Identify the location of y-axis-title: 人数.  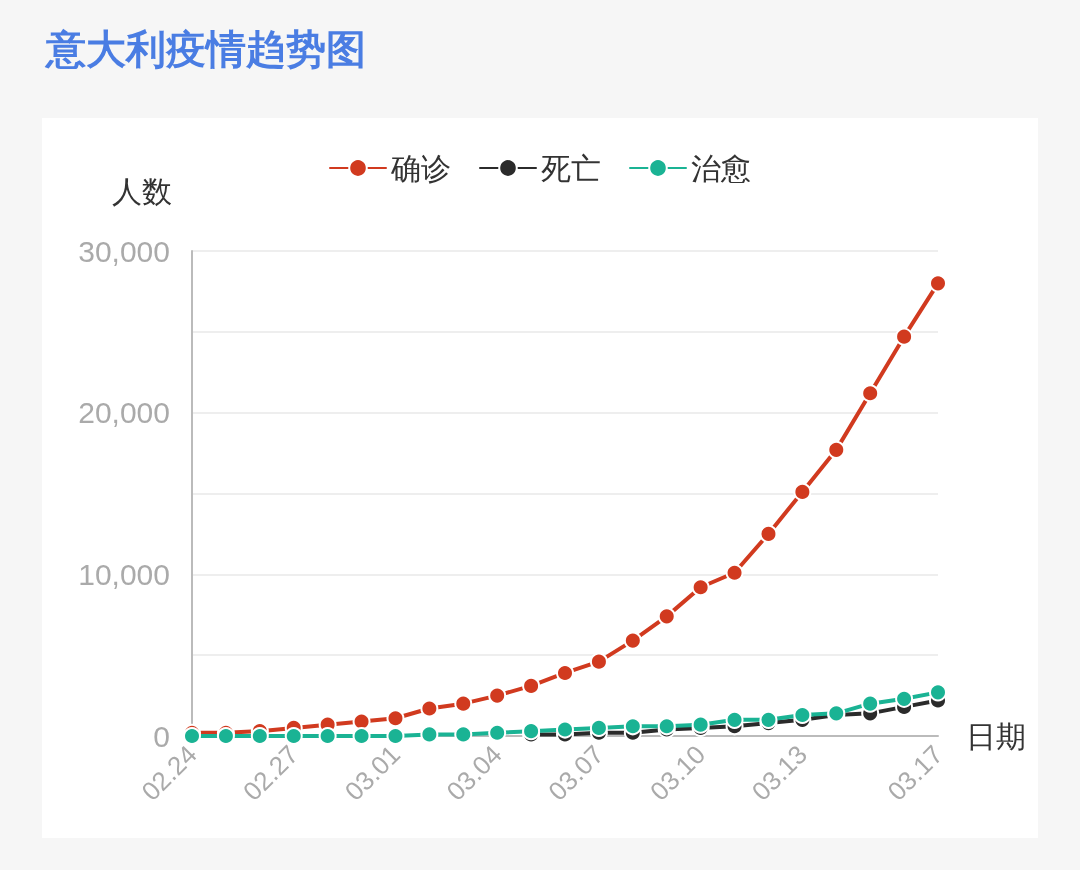
(142, 191).